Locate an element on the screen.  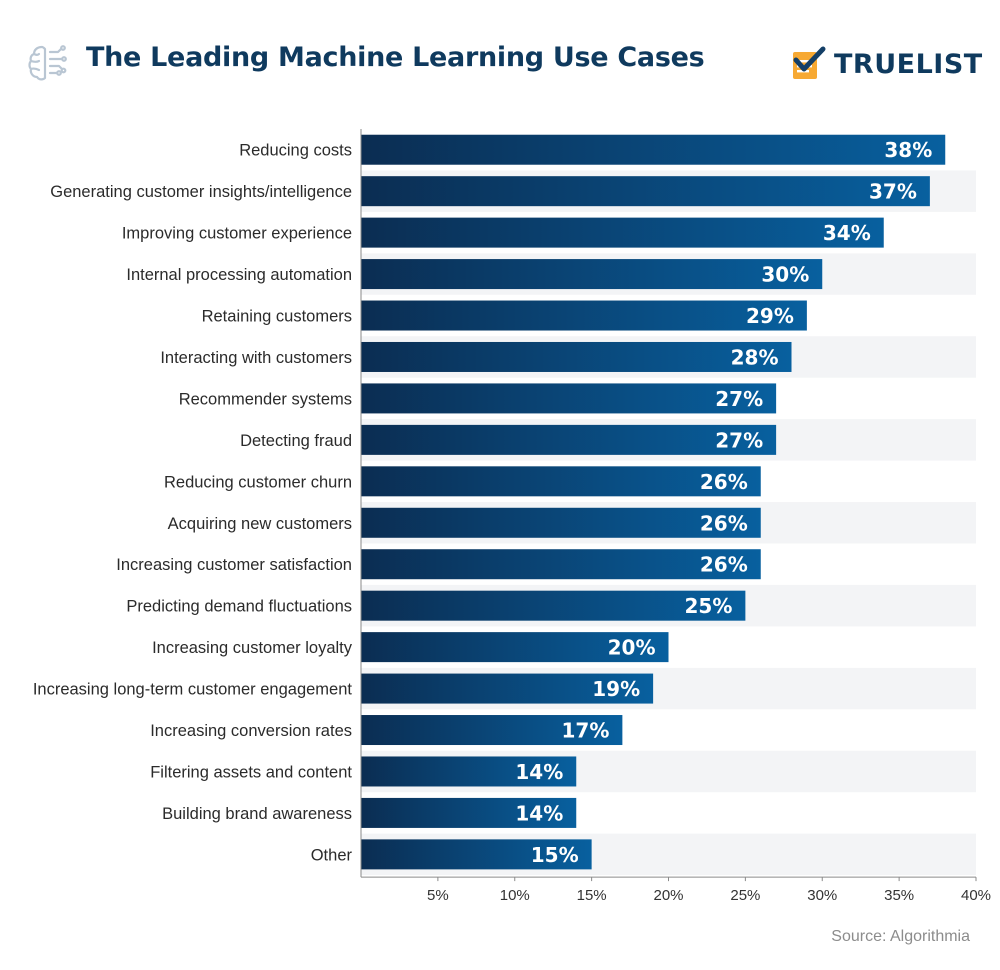
truelist-logo: TRUELIST is located at coordinates (886, 64).